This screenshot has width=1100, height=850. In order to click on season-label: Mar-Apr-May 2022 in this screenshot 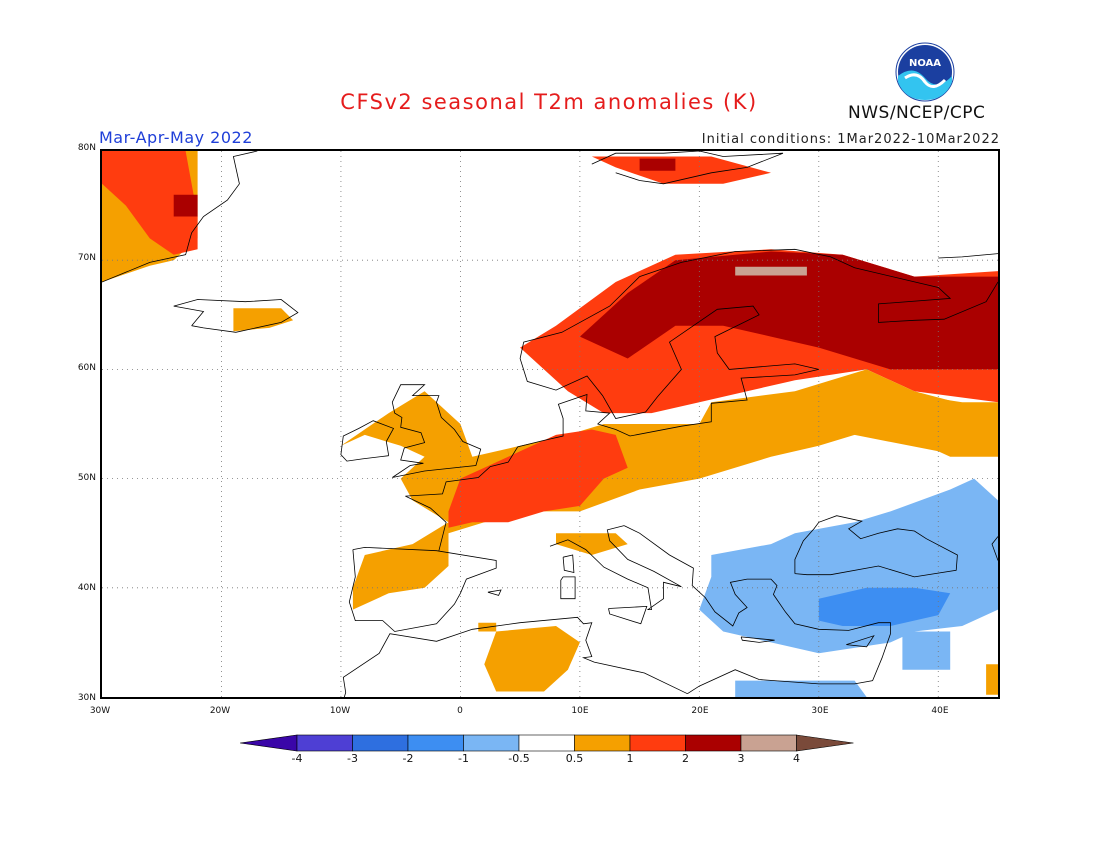, I will do `click(176, 137)`.